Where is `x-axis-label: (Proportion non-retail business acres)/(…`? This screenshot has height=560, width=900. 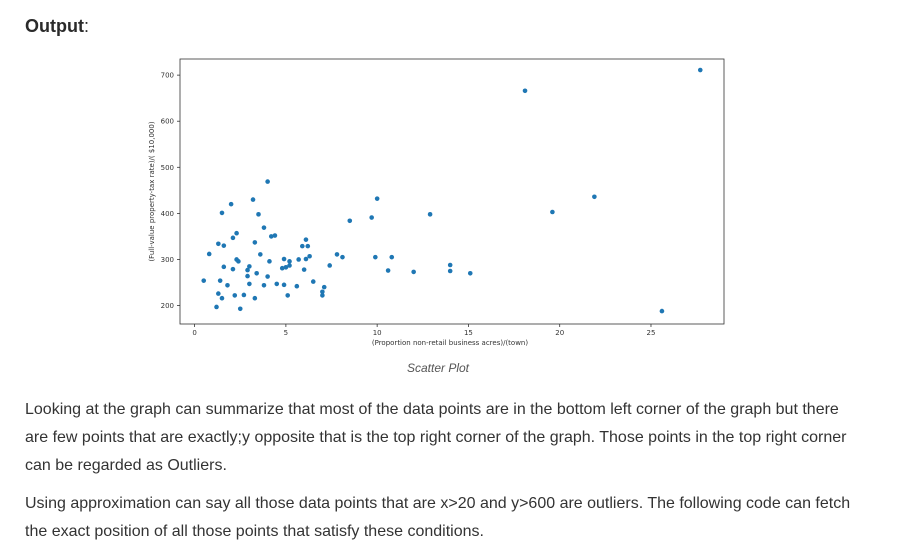
x-axis-label: (Proportion non-retail business acres)/(… is located at coordinates (450, 343).